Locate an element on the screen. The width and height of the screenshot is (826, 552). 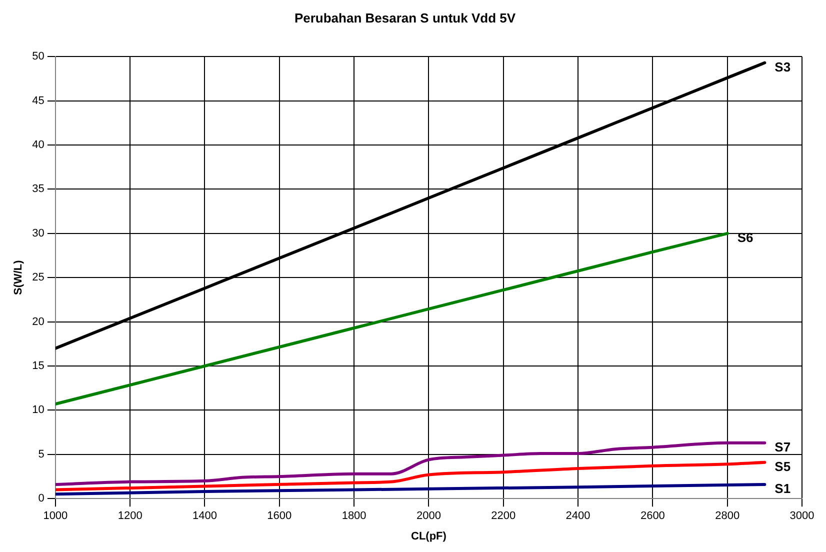
series-label: S1 is located at coordinates (782, 488).